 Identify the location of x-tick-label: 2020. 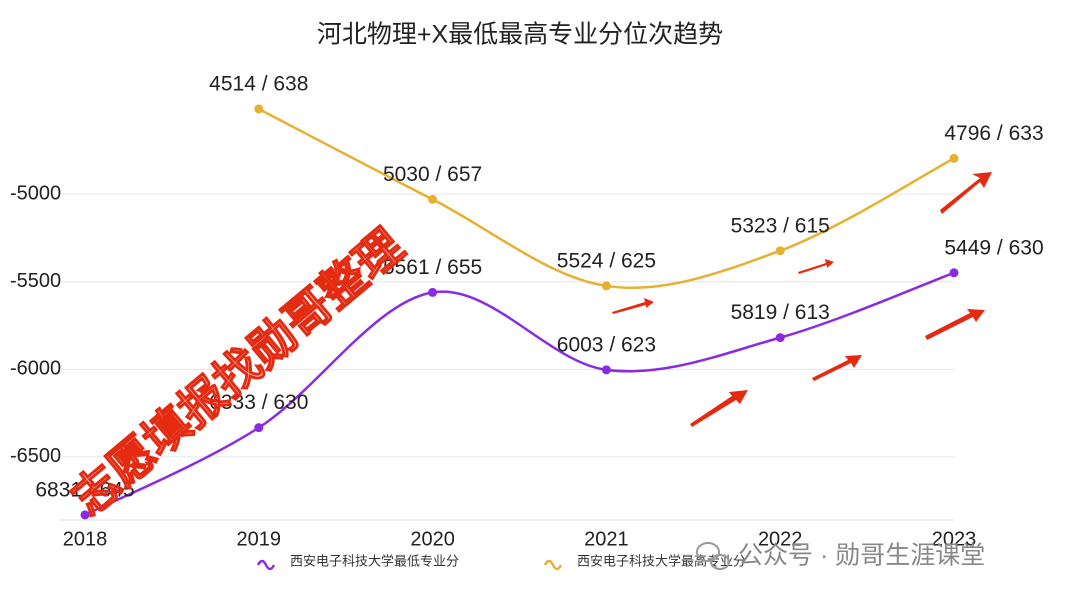
(432, 539).